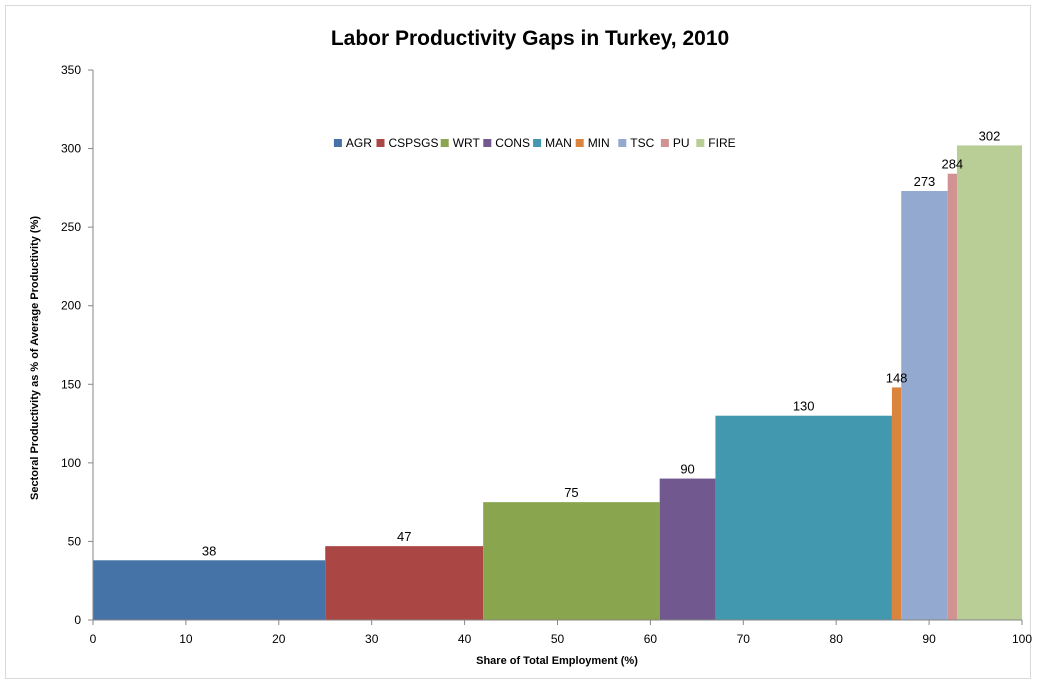 This screenshot has height=686, width=1038. I want to click on legend-swatch-cspsgs, so click(380, 143).